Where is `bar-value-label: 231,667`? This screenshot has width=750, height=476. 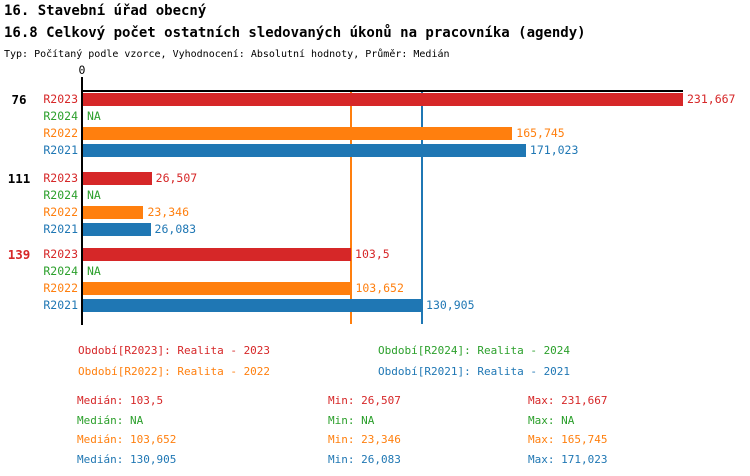 bar-value-label: 231,667 is located at coordinates (711, 99).